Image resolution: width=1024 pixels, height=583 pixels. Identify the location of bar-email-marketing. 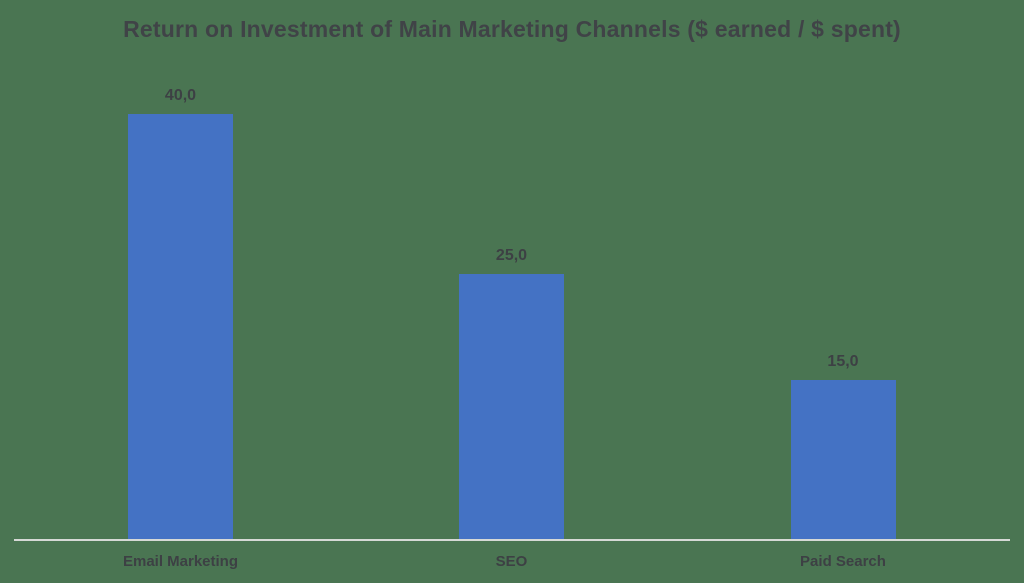
(180, 327).